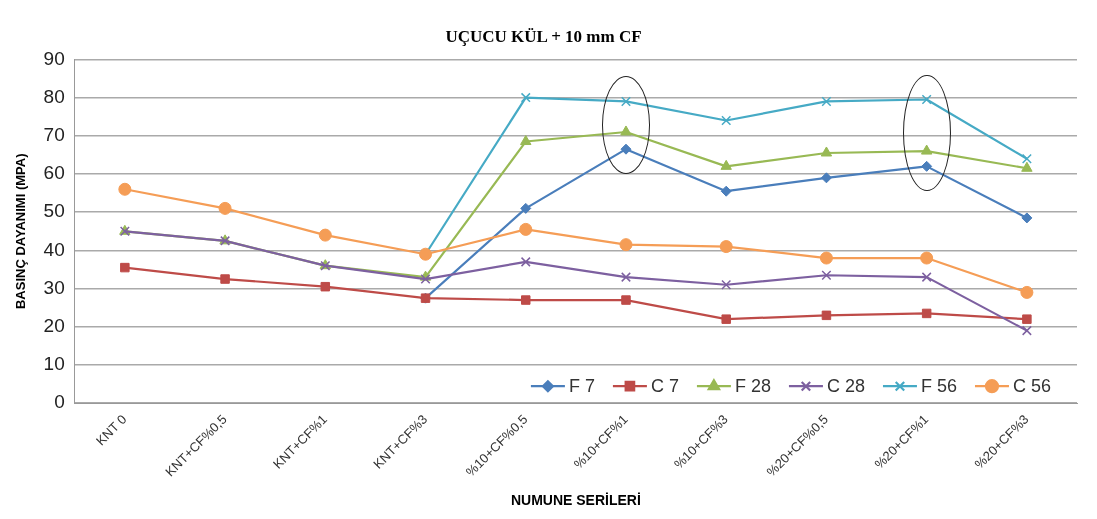 The height and width of the screenshot is (519, 1097). I want to click on legend-label: C 28, so click(845, 386).